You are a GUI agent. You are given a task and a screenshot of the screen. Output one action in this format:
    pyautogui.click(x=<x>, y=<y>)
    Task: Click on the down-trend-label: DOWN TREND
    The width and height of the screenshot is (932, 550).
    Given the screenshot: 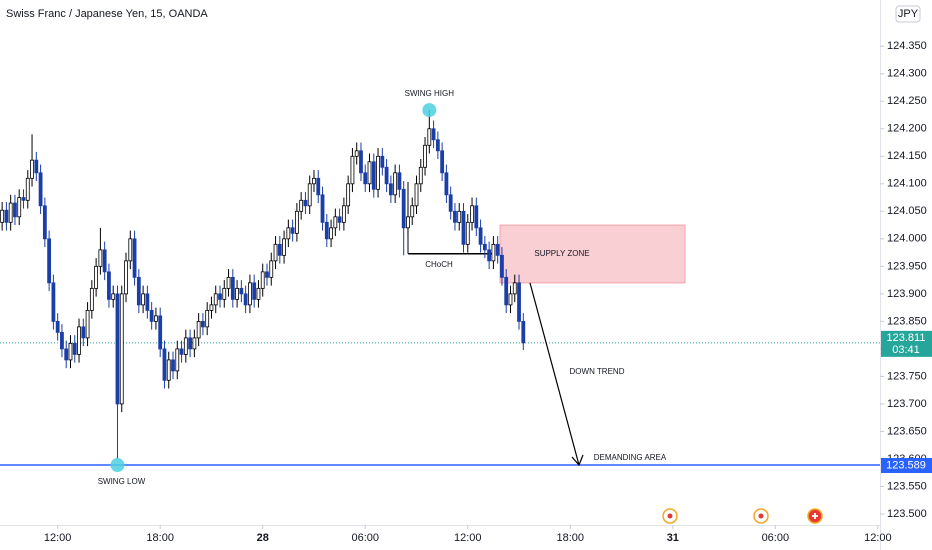 What is the action you would take?
    pyautogui.click(x=597, y=371)
    